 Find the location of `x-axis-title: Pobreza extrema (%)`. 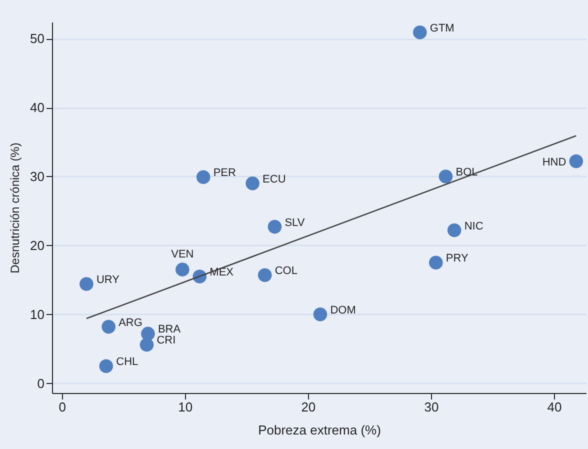

x-axis-title: Pobreza extrema (%) is located at coordinates (319, 430).